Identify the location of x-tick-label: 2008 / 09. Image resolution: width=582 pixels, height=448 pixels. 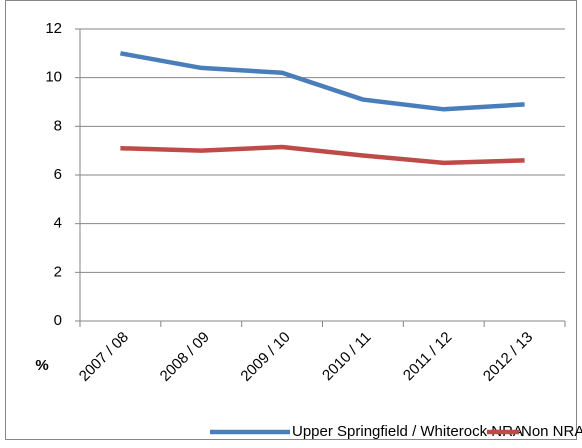
(185, 357).